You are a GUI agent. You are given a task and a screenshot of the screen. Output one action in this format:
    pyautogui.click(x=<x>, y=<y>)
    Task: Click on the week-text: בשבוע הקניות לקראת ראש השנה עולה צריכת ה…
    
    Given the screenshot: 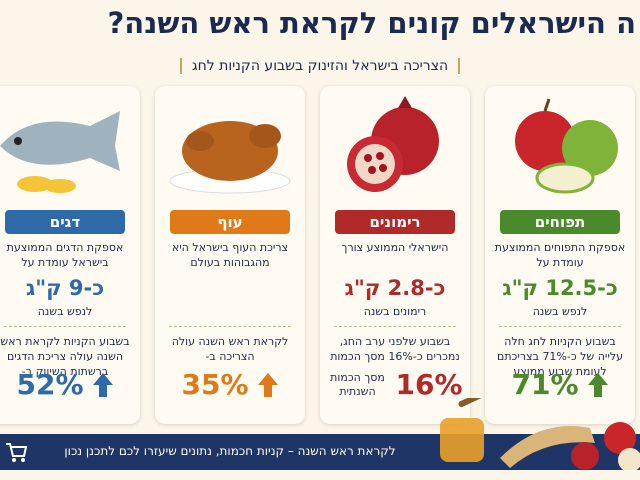 What is the action you would take?
    pyautogui.click(x=65, y=356)
    